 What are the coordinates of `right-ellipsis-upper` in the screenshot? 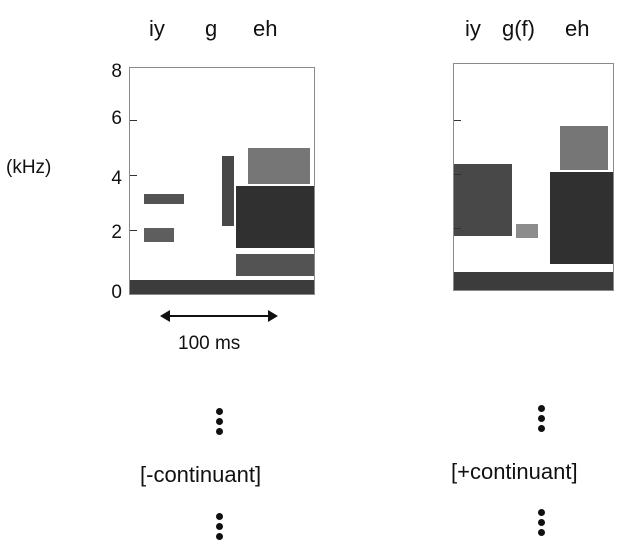 It's located at (542, 420).